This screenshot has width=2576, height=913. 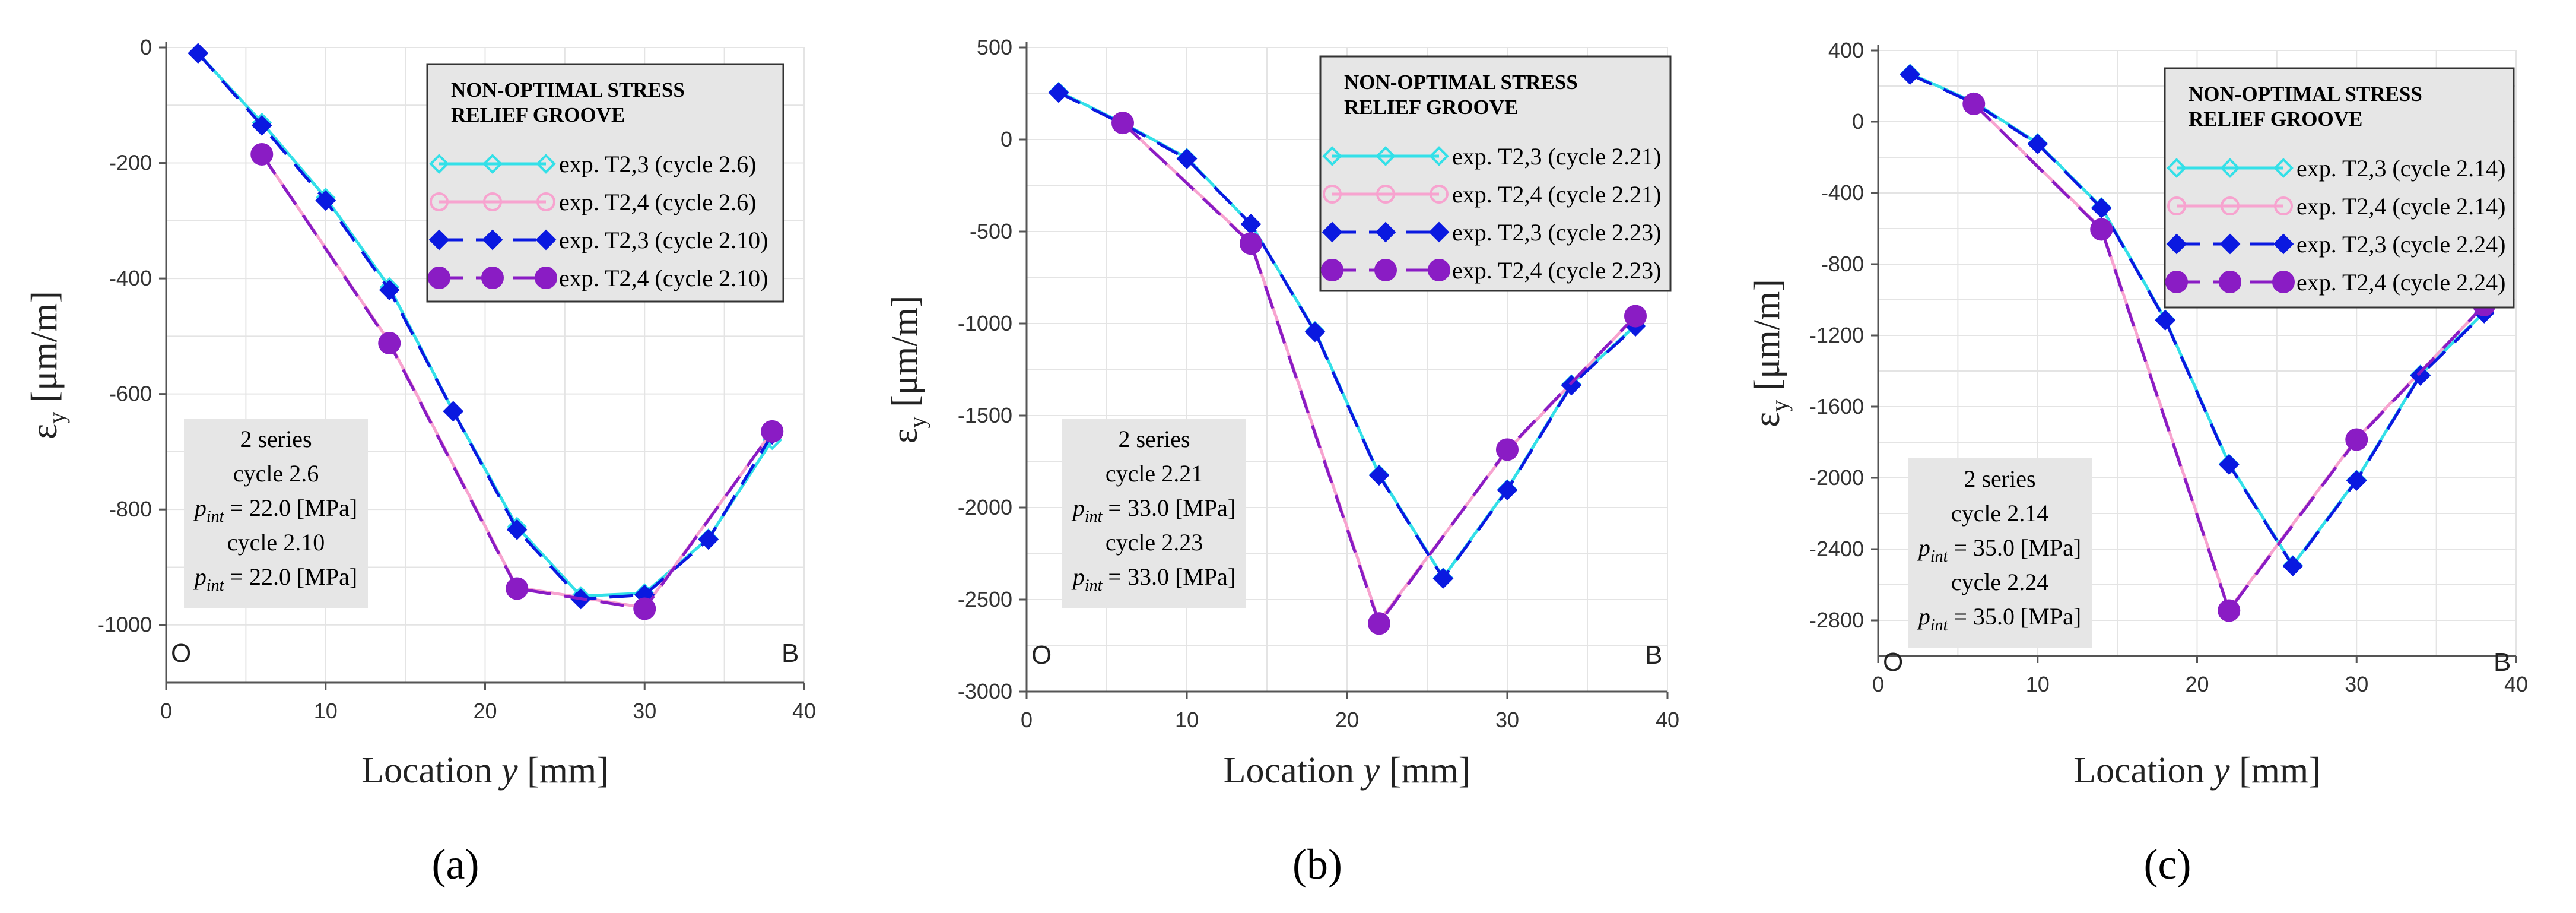 What do you see at coordinates (130, 394) in the screenshot?
I see `y-tick-label: -600` at bounding box center [130, 394].